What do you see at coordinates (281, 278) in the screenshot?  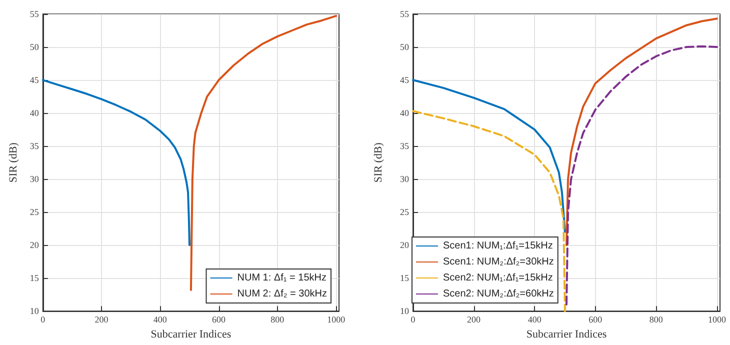 I see `legend-label: NUM 1: Δf₁ = 15kHz` at bounding box center [281, 278].